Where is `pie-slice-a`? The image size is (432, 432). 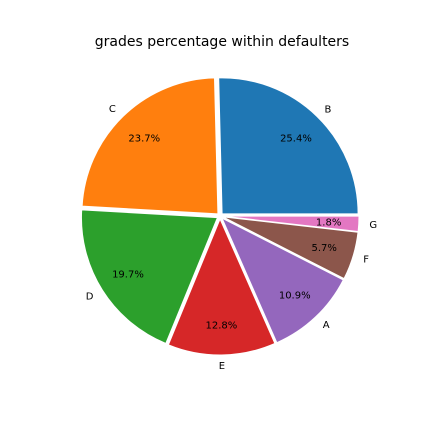
pie-slice-a is located at coordinates (282, 280).